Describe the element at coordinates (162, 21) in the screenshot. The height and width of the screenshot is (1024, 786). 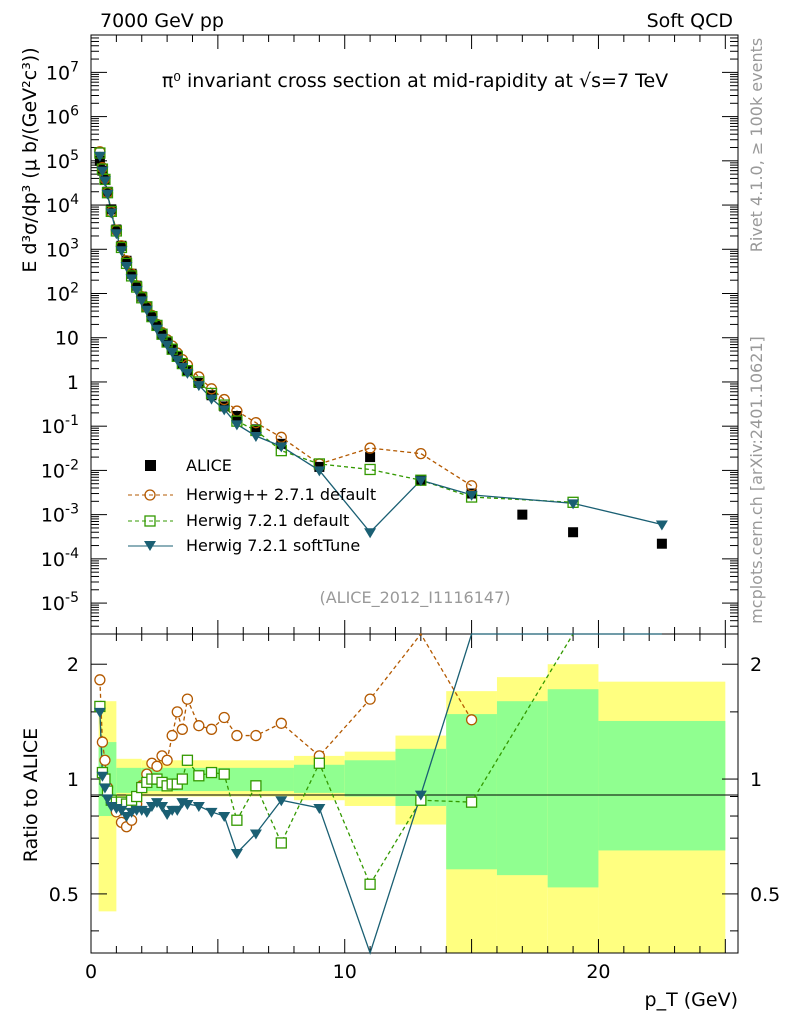
I see `header-left: 7000 GeV pp` at that location.